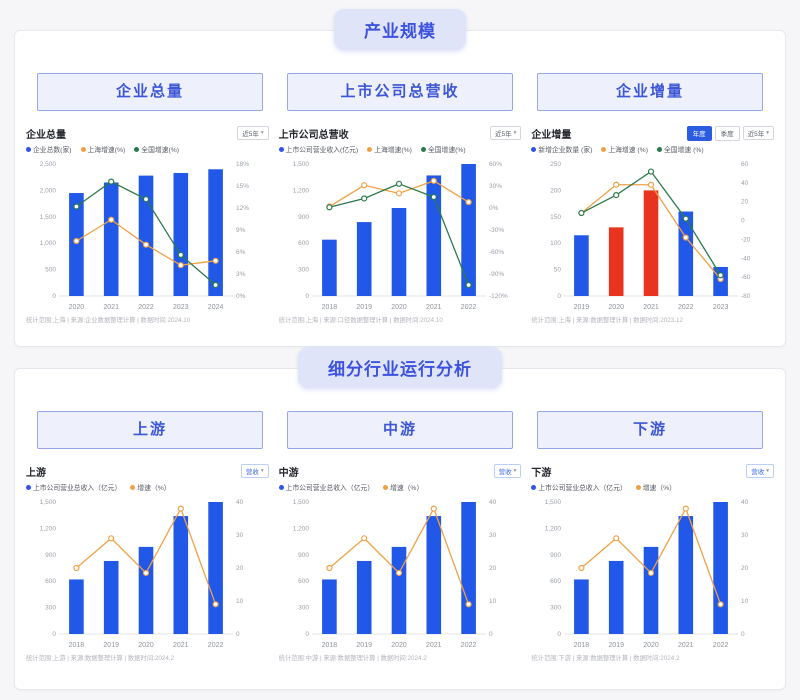  What do you see at coordinates (699, 133) in the screenshot?
I see `toggle-annual: 年度` at bounding box center [699, 133].